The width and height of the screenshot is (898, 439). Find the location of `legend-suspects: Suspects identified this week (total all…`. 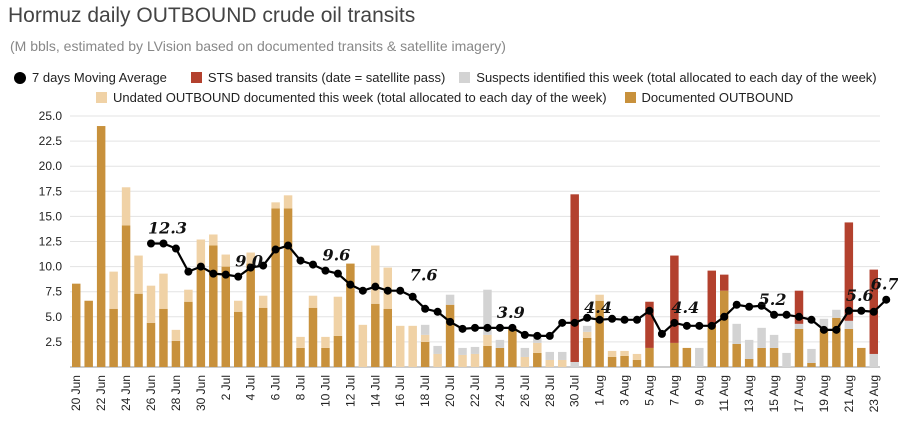

legend-suspects: Suspects identified this week (total all… is located at coordinates (668, 77).